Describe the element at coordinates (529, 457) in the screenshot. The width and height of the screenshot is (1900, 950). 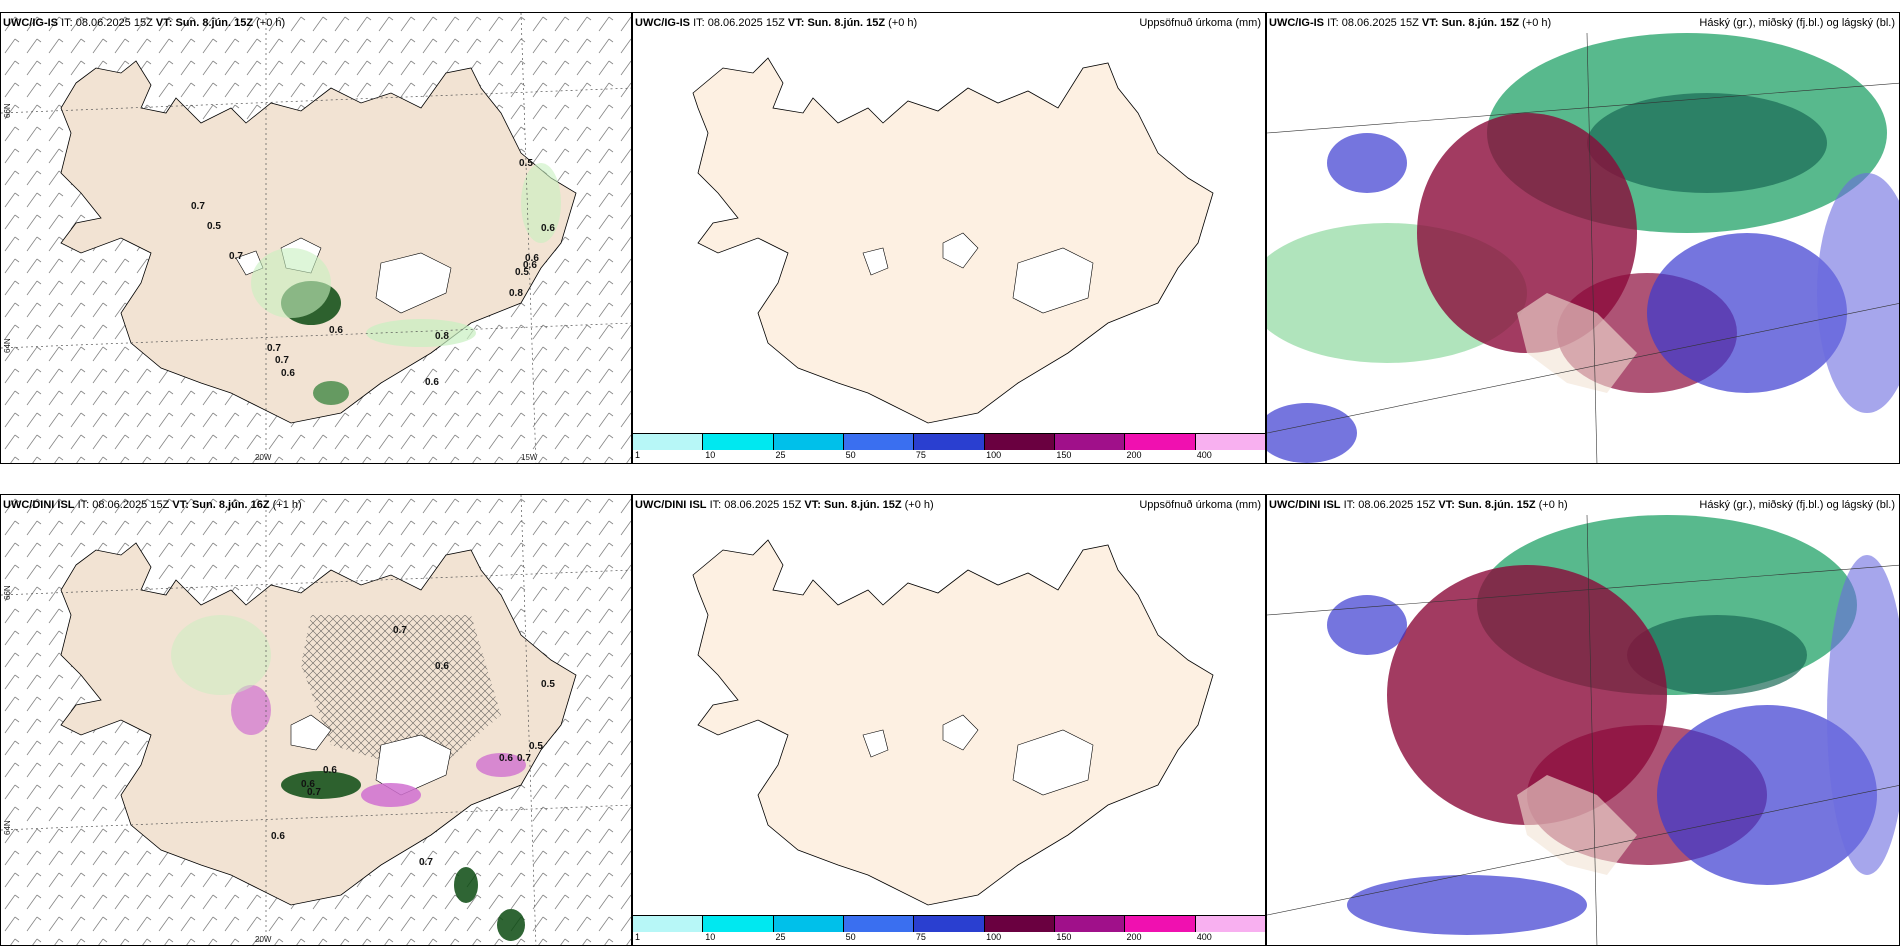
I see `lon-label: 15W` at that location.